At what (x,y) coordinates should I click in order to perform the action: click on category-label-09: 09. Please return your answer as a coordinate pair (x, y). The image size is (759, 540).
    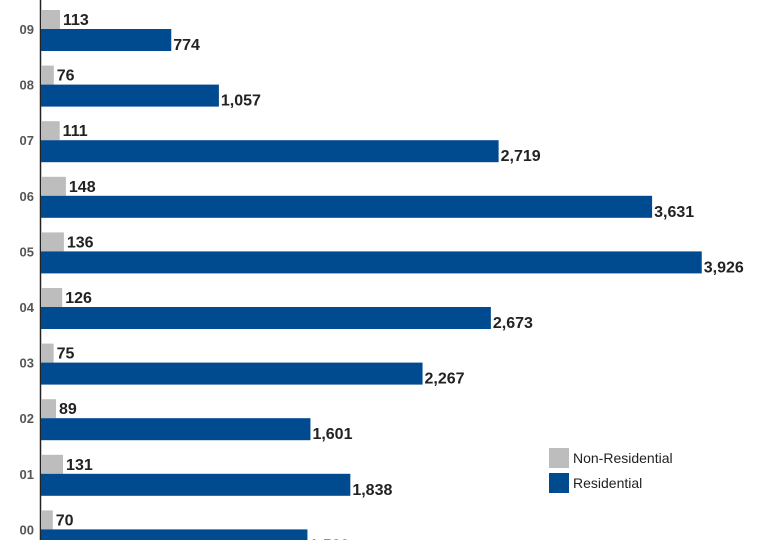
    Looking at the image, I should click on (27, 29).